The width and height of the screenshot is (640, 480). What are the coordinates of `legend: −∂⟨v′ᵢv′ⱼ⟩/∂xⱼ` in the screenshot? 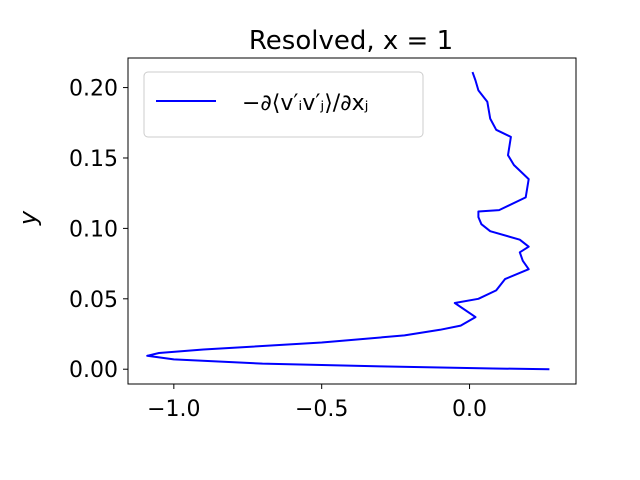 It's located at (283, 104).